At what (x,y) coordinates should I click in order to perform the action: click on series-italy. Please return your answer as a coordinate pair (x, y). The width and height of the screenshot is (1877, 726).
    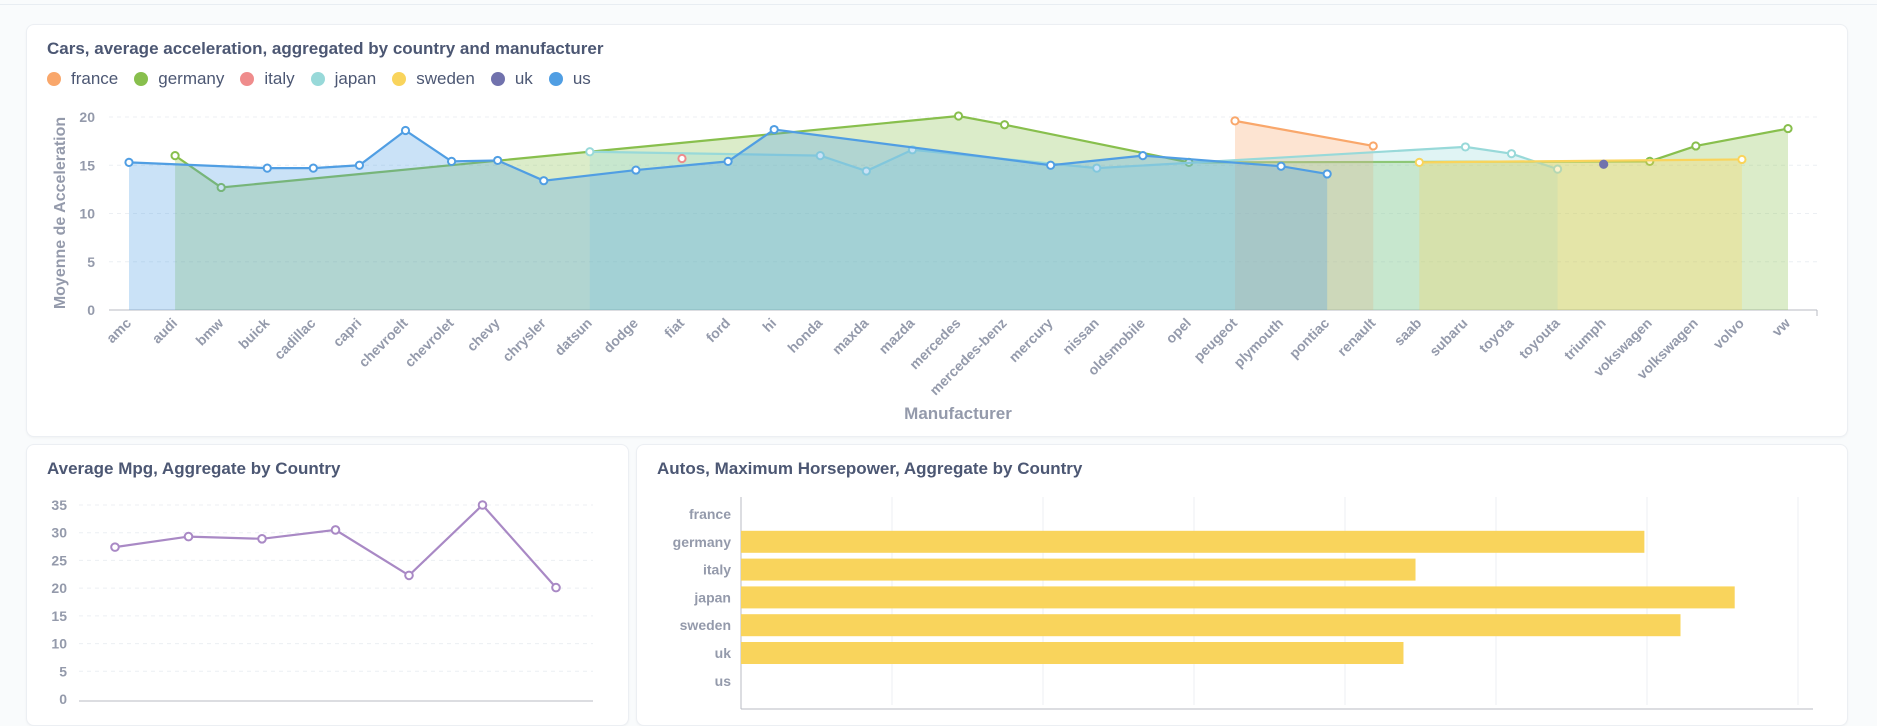
    Looking at the image, I should click on (682, 158).